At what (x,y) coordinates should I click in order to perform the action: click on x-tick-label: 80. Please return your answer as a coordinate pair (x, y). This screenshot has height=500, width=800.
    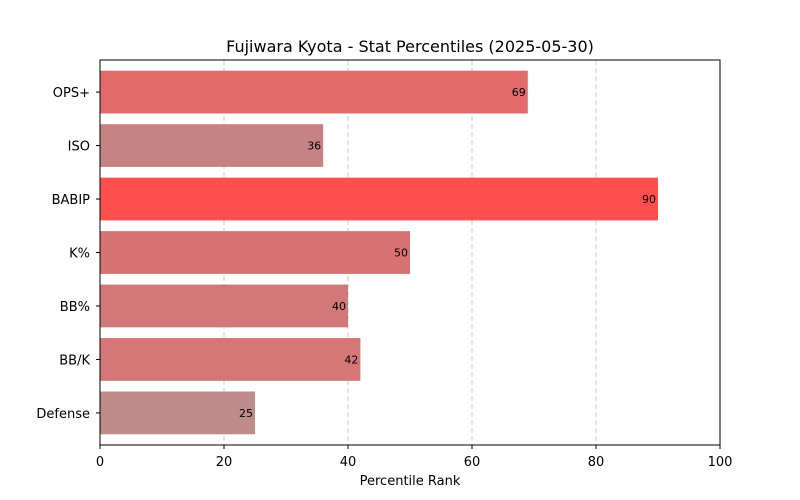
    Looking at the image, I should click on (596, 462).